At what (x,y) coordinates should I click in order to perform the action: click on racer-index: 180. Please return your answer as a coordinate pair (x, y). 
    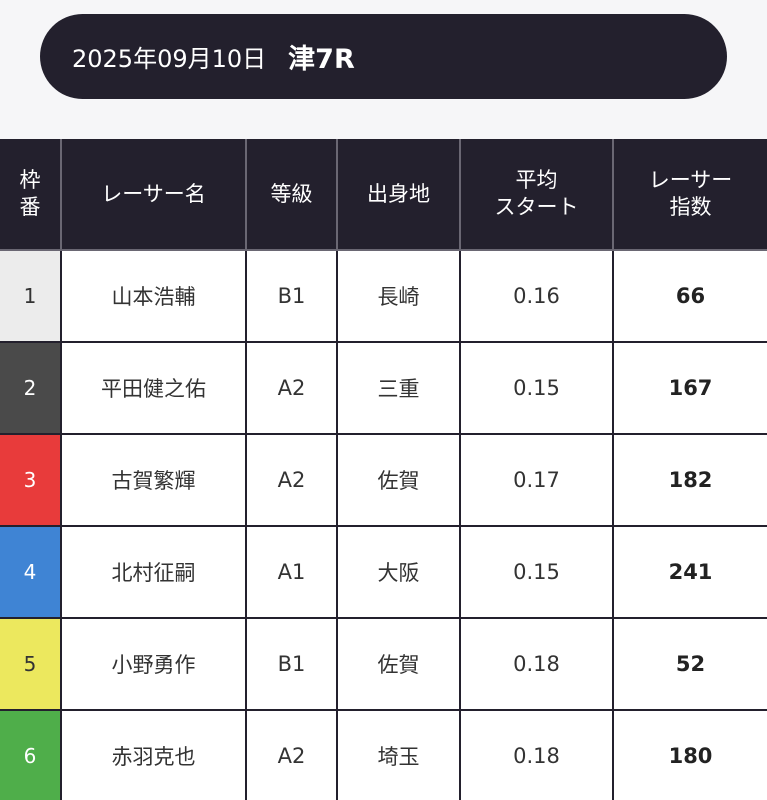
    Looking at the image, I should click on (689, 755).